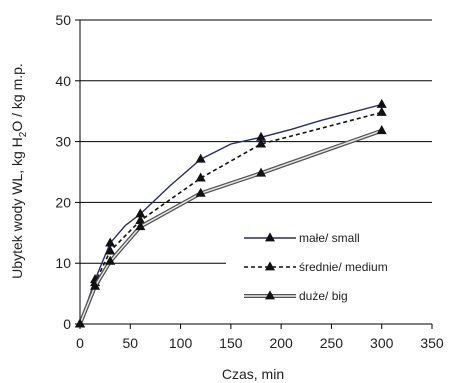 The height and width of the screenshot is (383, 456). What do you see at coordinates (63, 81) in the screenshot?
I see `y-tick-label-40: 40` at bounding box center [63, 81].